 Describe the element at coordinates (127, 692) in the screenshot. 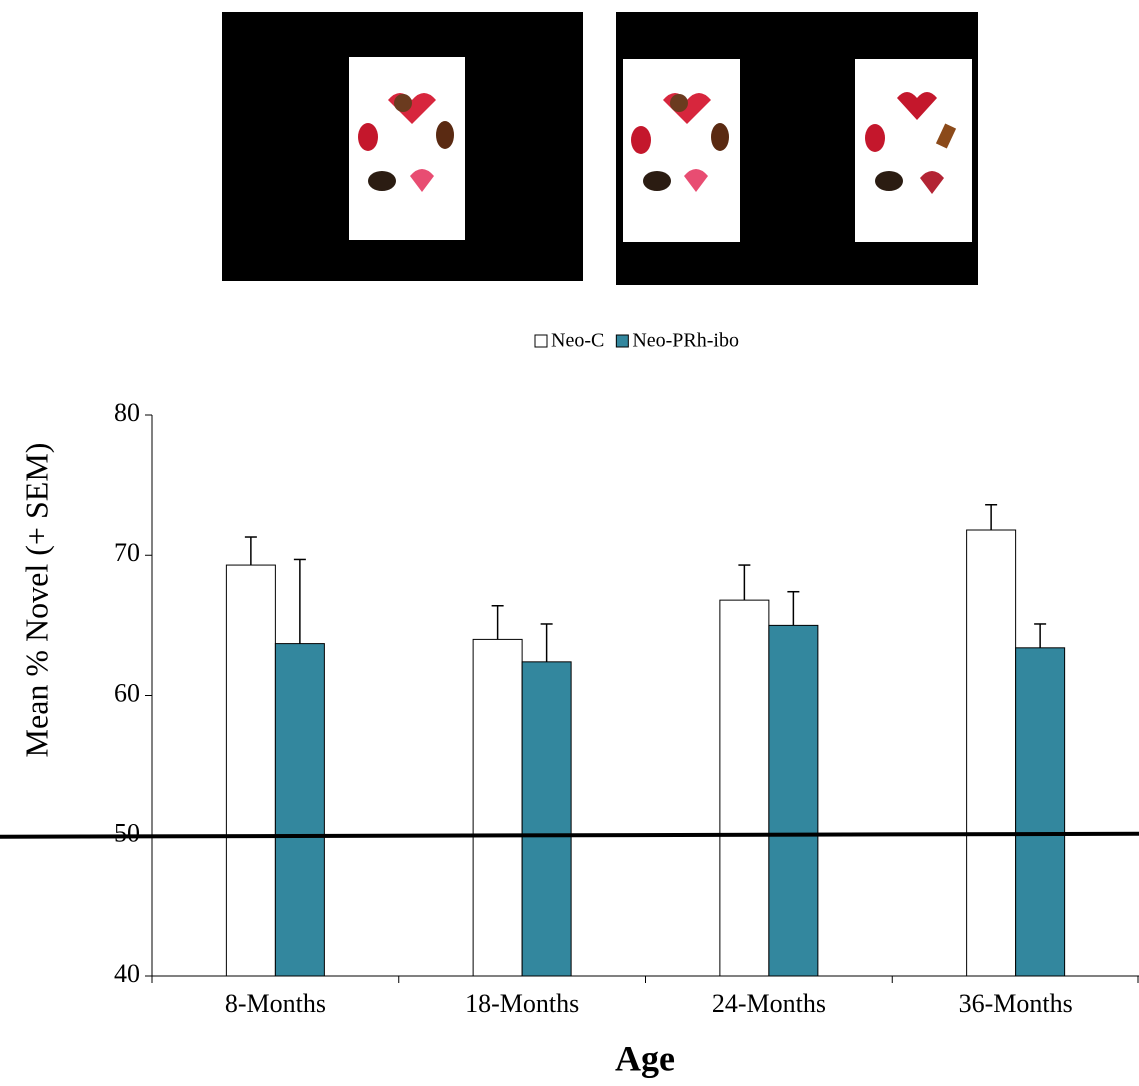

I see `y-tick-label: 60` at that location.